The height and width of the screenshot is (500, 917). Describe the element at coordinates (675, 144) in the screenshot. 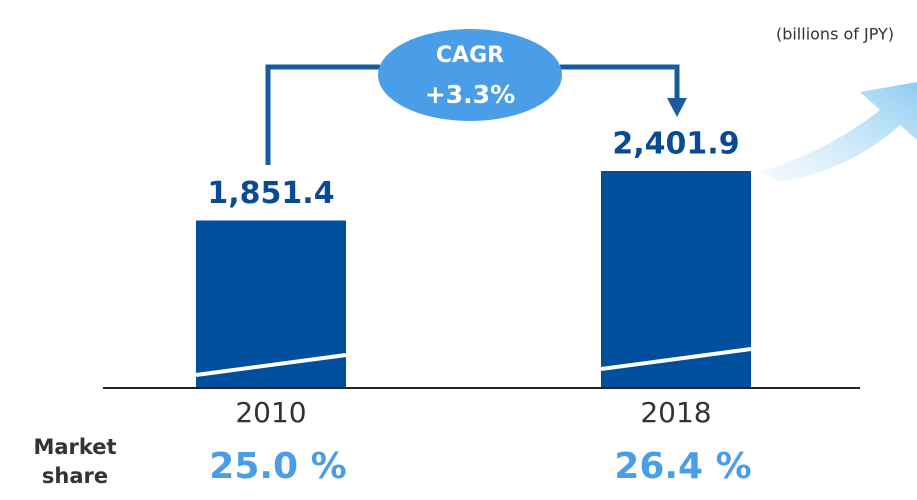

I see `value-label: 2,401.9` at that location.